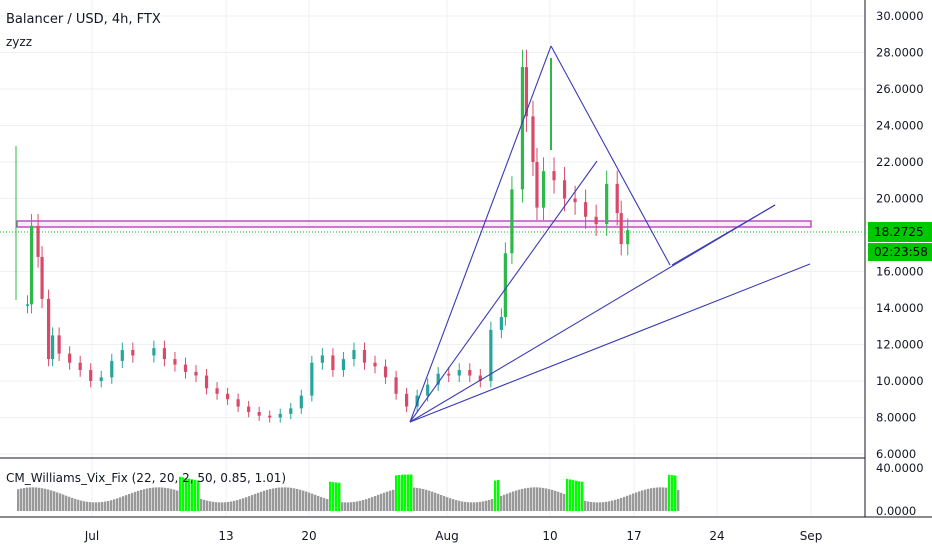 The width and height of the screenshot is (932, 550). I want to click on price-tick-label: 30.0000, so click(900, 16).